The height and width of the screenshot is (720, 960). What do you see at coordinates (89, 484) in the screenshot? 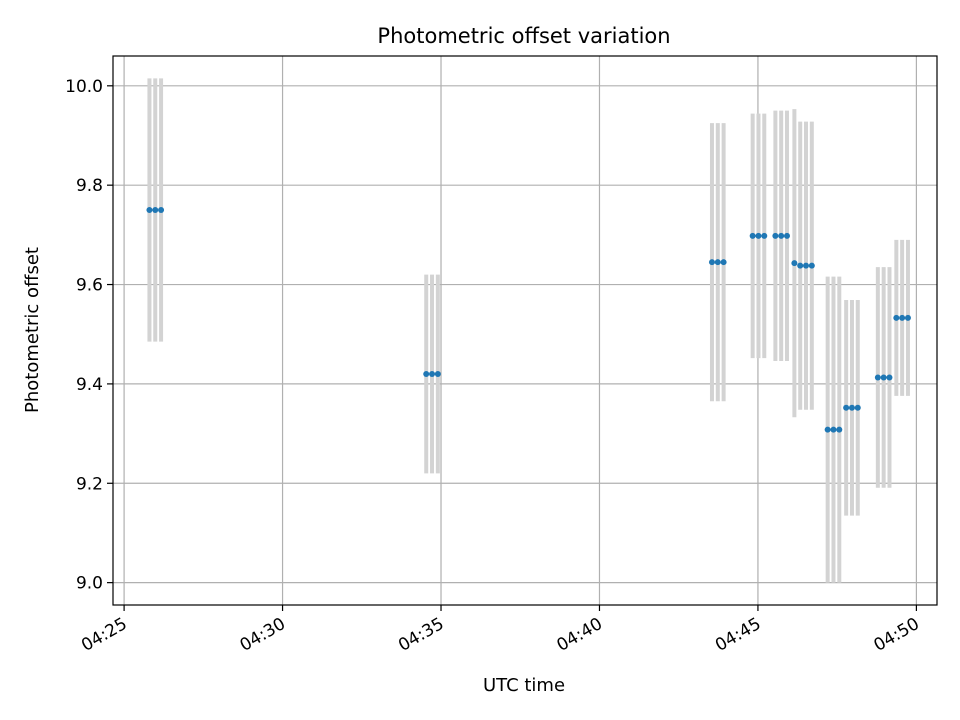
I see `y-tick-label: 9.2` at bounding box center [89, 484].